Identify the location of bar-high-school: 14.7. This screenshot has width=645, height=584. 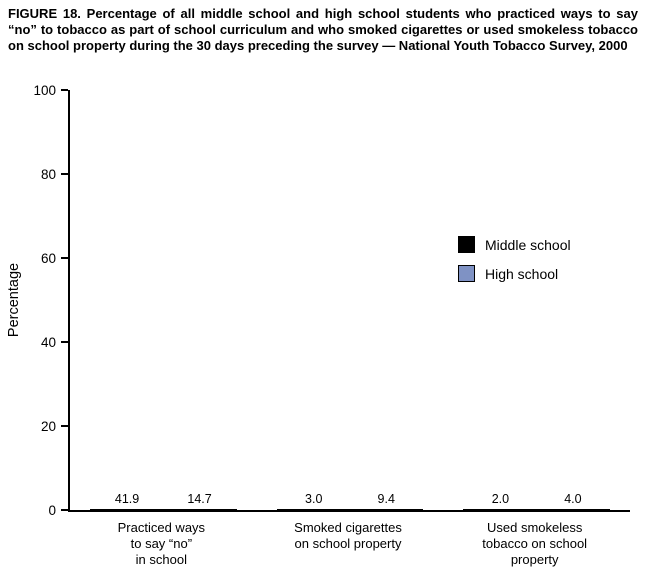
(199, 501).